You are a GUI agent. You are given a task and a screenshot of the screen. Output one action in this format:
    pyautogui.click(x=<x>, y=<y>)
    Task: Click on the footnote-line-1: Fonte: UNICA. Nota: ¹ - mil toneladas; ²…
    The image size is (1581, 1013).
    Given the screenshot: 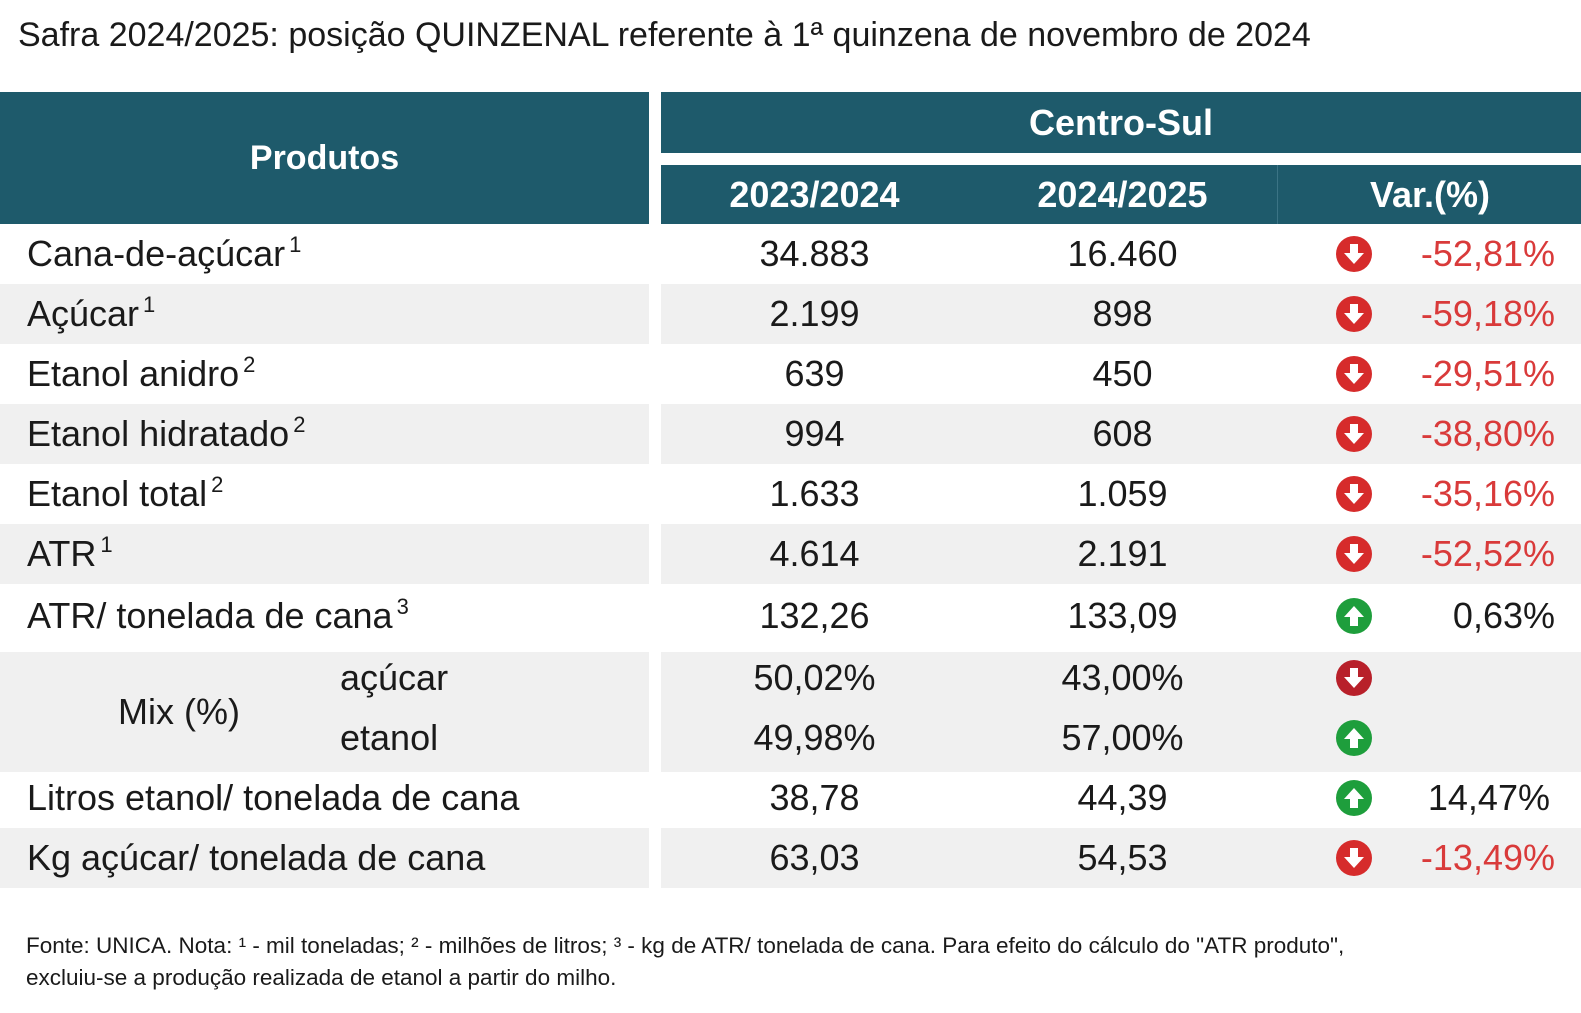 What is the action you would take?
    pyautogui.click(x=685, y=945)
    